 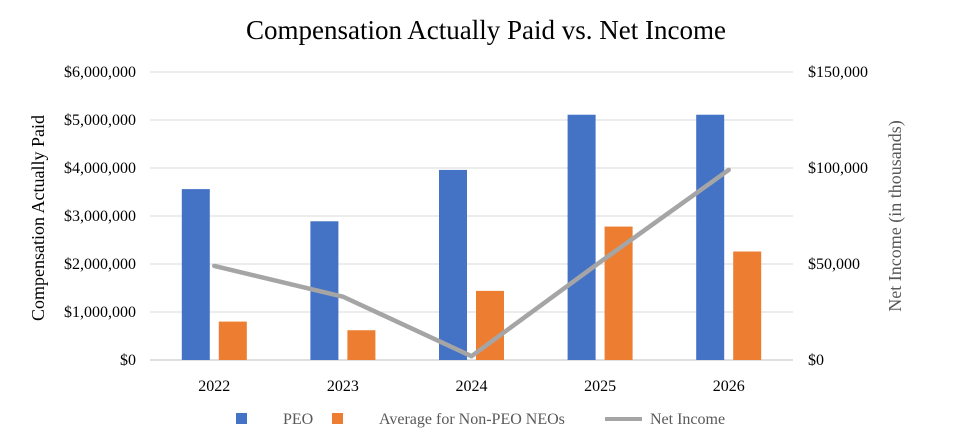 I want to click on left-tick-label: $1,000,000, so click(x=100, y=312).